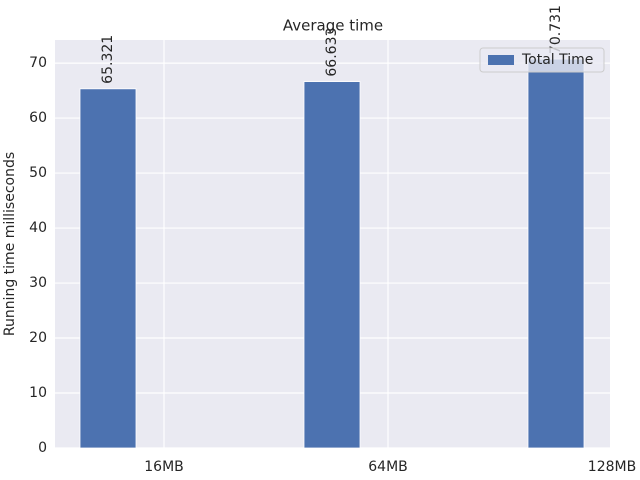  I want to click on value-label: 65.321, so click(108, 59).